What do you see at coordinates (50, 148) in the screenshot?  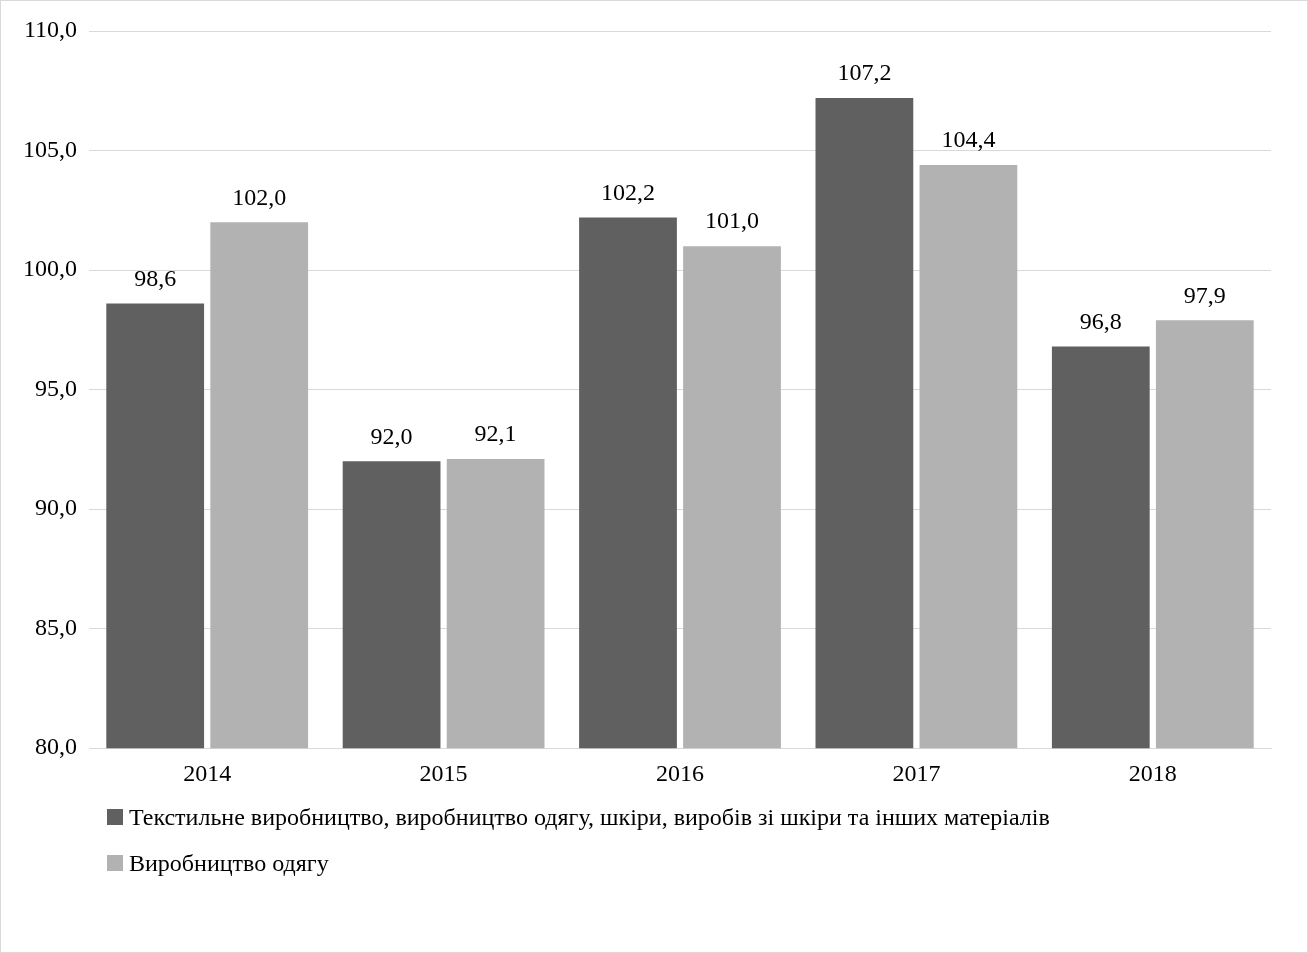 I see `y-tick-label: 105,0` at bounding box center [50, 148].